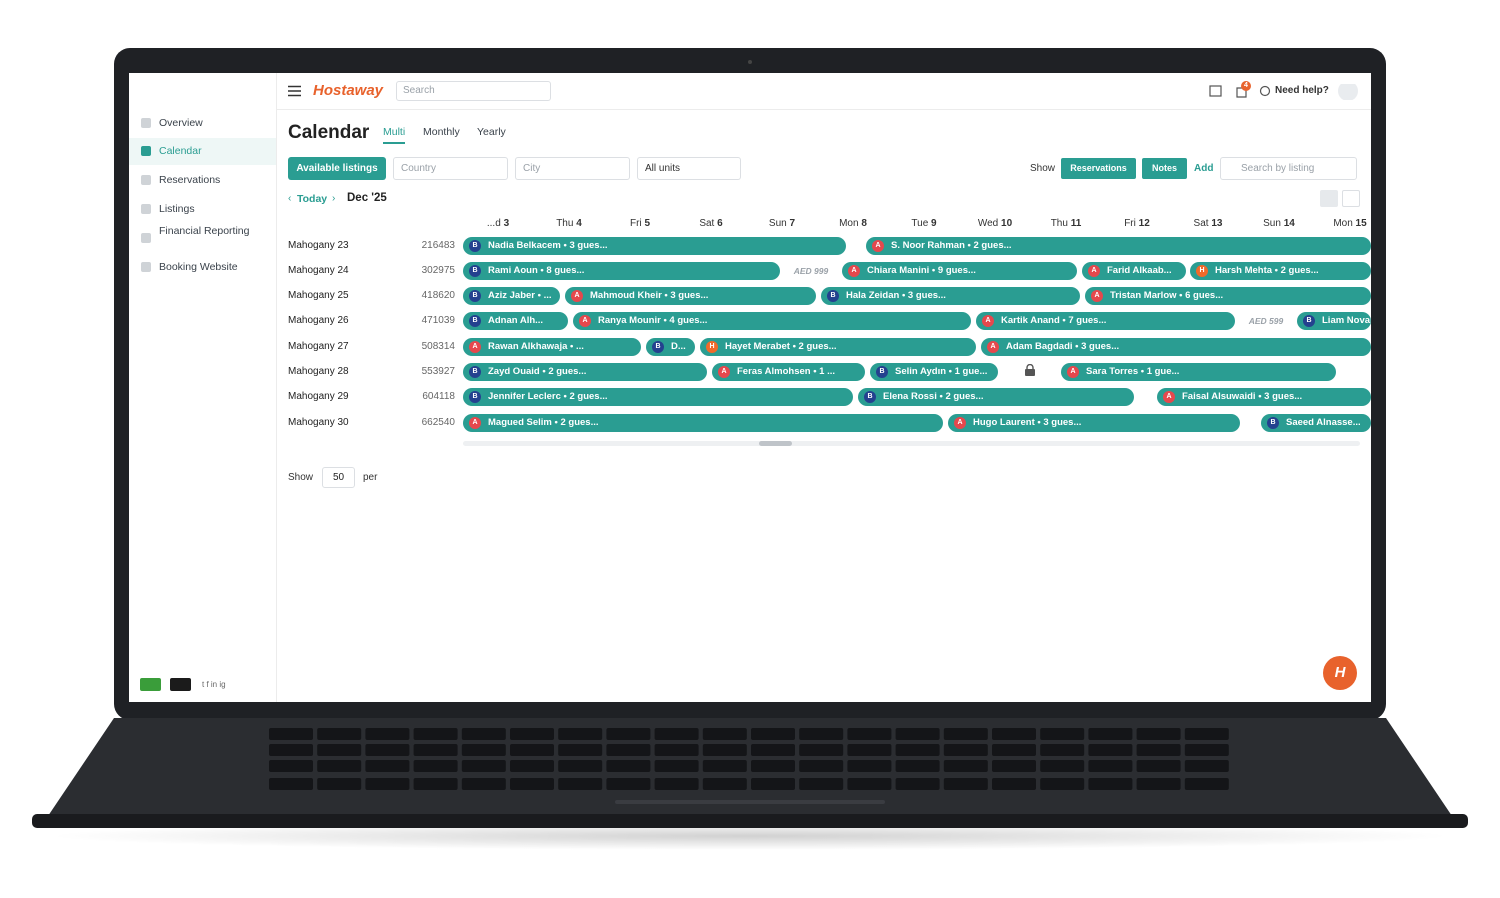  I want to click on toggle: Notes, so click(1164, 168).